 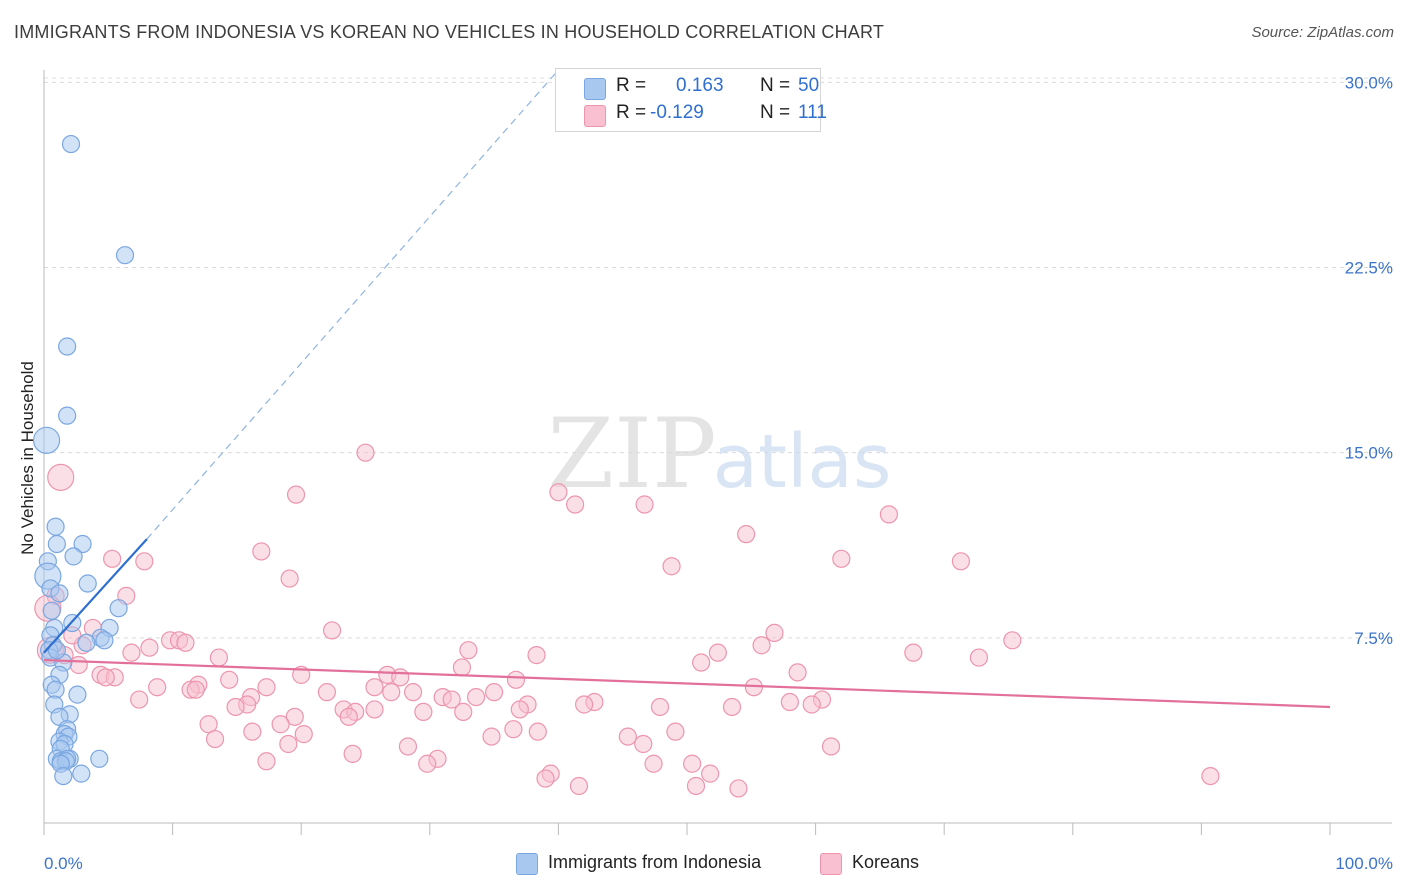 What do you see at coordinates (95, 596) in the screenshot?
I see `indonesia-trend-line` at bounding box center [95, 596].